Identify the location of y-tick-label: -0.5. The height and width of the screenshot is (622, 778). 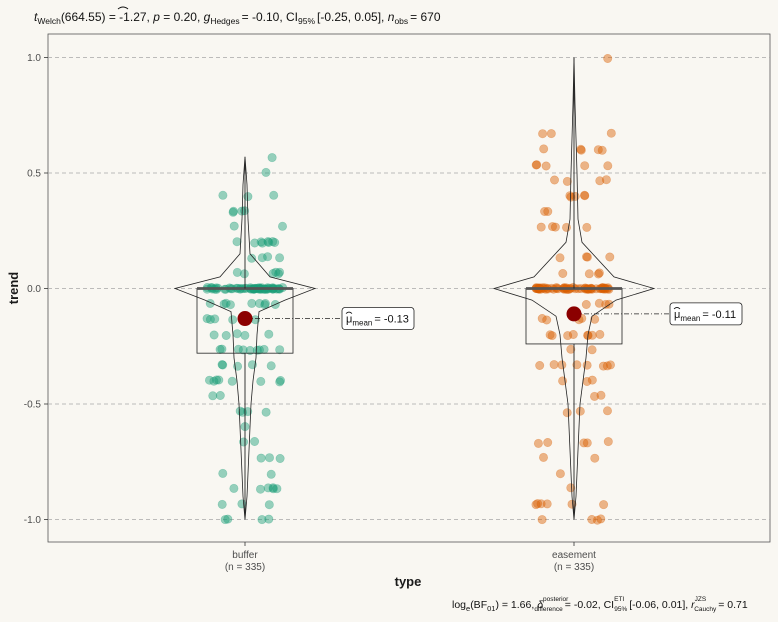
(33, 405).